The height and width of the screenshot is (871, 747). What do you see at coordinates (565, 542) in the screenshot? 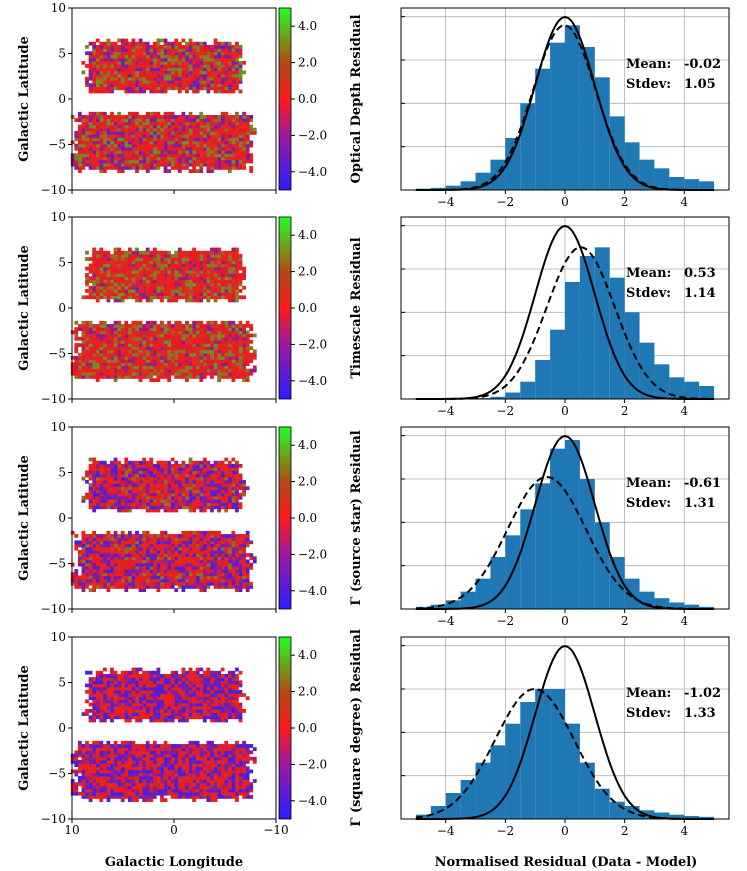
I see `fit-curve` at bounding box center [565, 542].